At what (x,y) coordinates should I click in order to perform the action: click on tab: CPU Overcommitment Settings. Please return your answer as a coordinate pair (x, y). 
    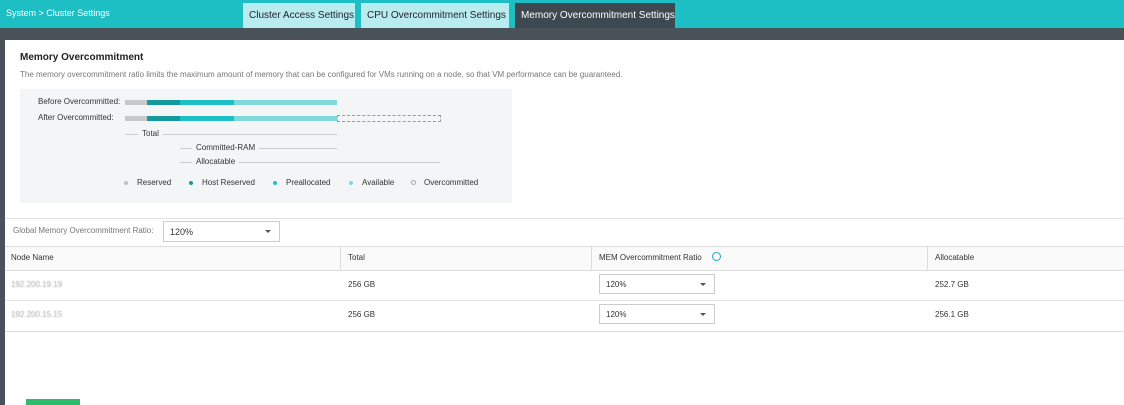
    Looking at the image, I should click on (435, 15).